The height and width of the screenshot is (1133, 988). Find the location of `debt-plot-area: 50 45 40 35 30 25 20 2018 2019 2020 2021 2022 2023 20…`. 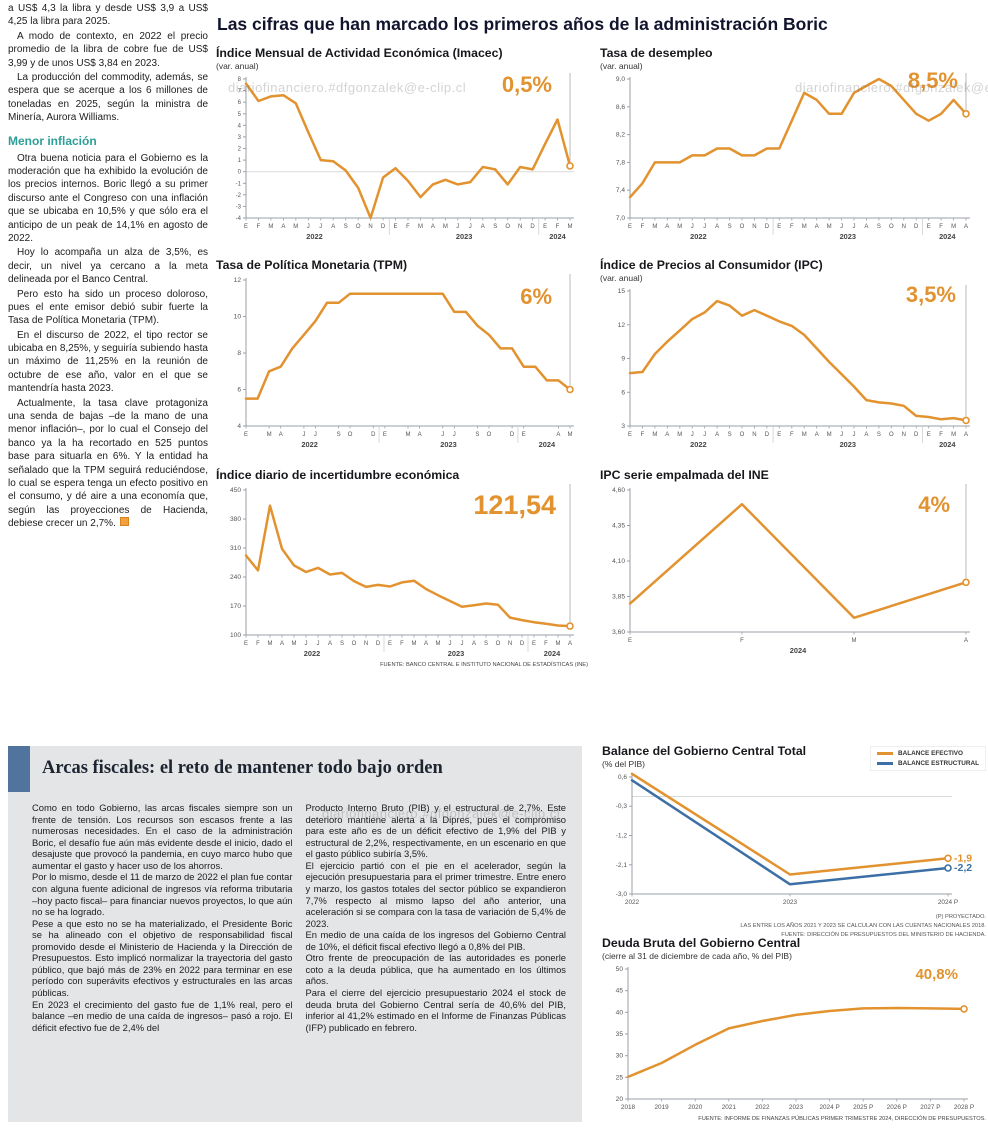

debt-plot-area: 50 45 40 35 30 25 20 2018 2019 2020 2021 2022 2023 20… is located at coordinates (794, 1038).